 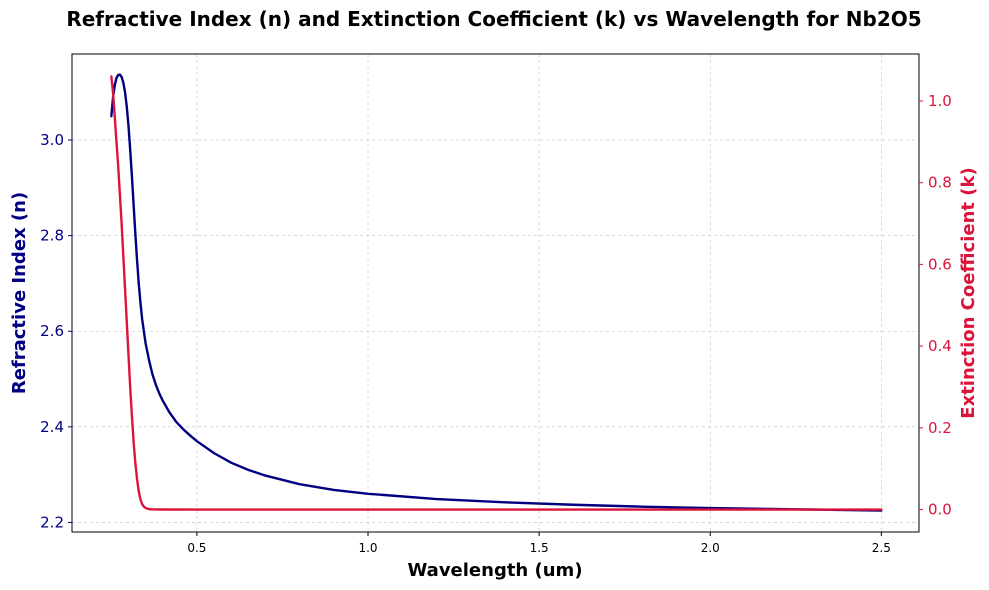 I want to click on left-y-tick-label: 2.2, so click(x=52, y=522).